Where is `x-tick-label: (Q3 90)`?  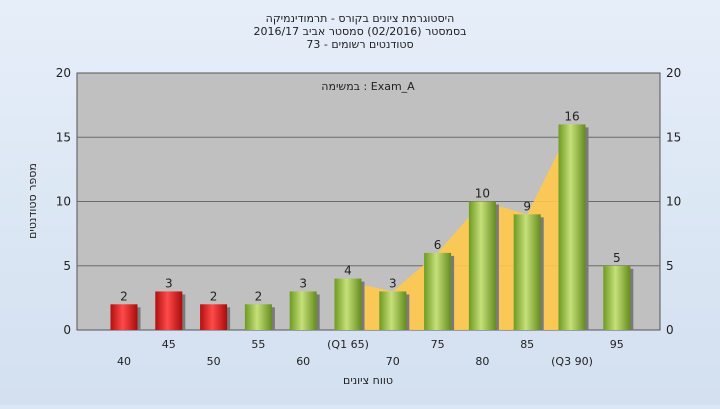
x-tick-label: (Q3 90) is located at coordinates (572, 361).